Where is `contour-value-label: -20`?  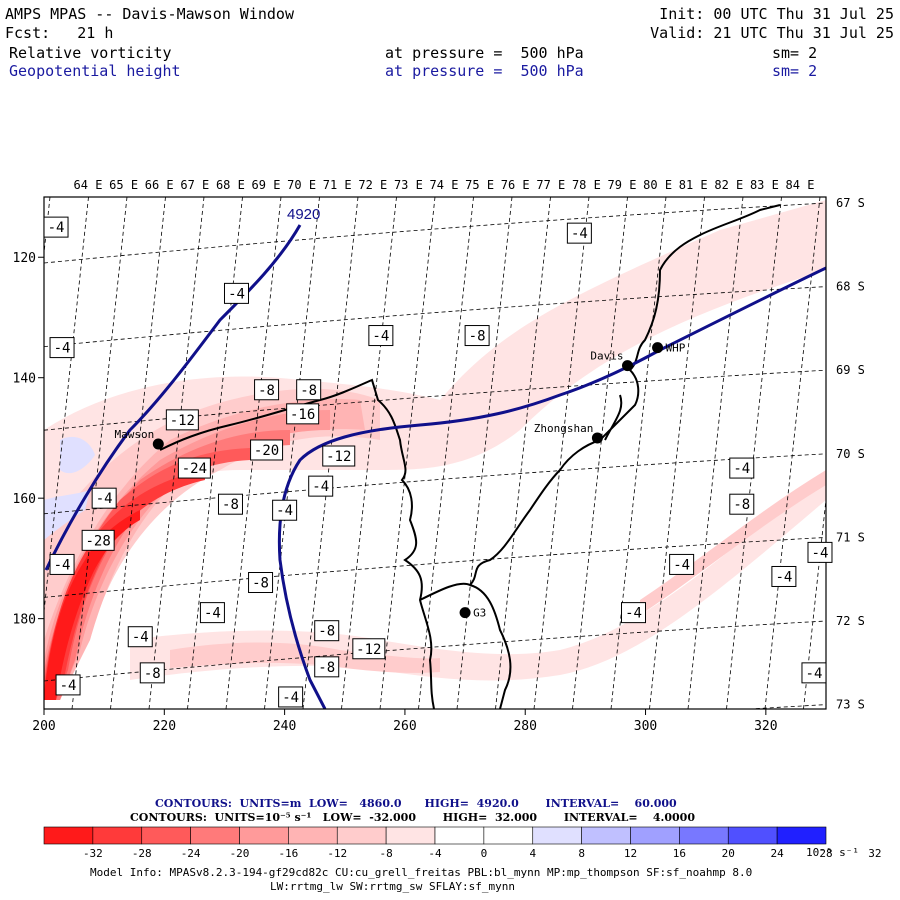
contour-value-label: -20 is located at coordinates (267, 450).